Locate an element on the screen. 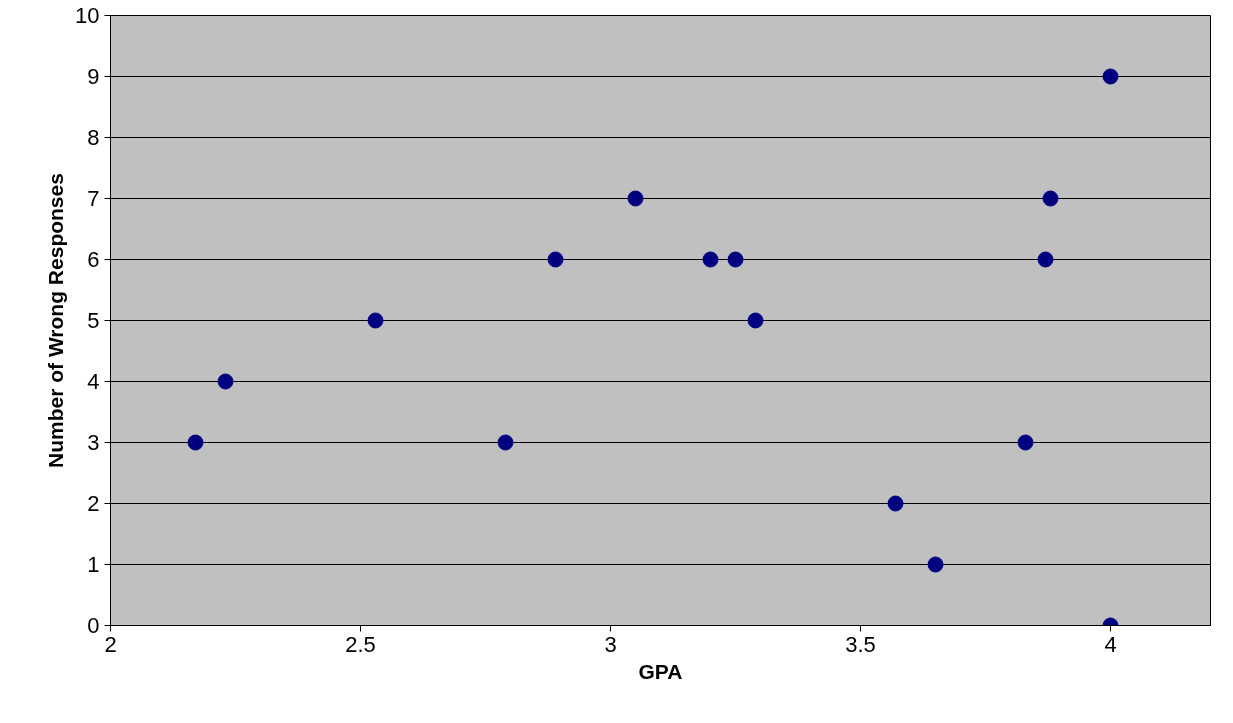 The image size is (1233, 723). x-tick-label: 2.5 is located at coordinates (360, 644).